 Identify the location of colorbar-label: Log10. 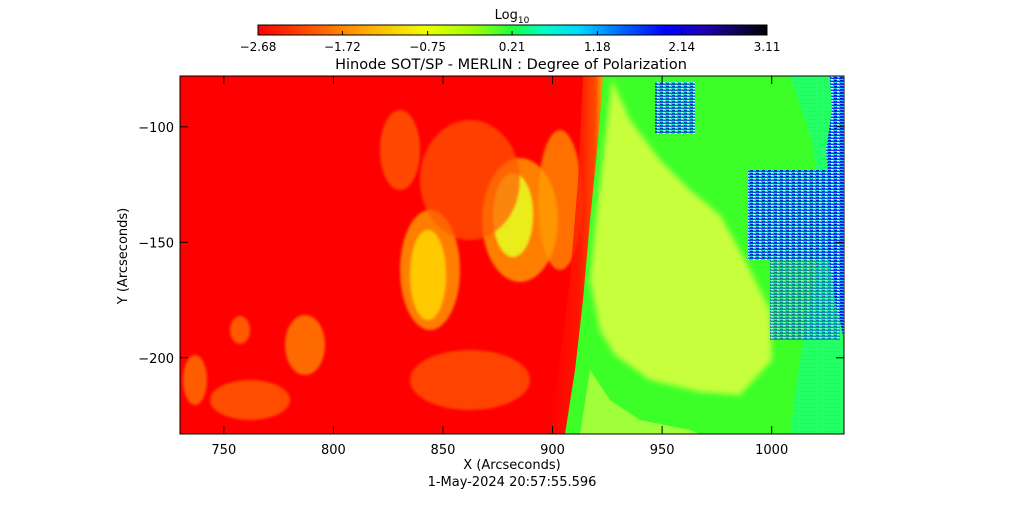
(512, 17).